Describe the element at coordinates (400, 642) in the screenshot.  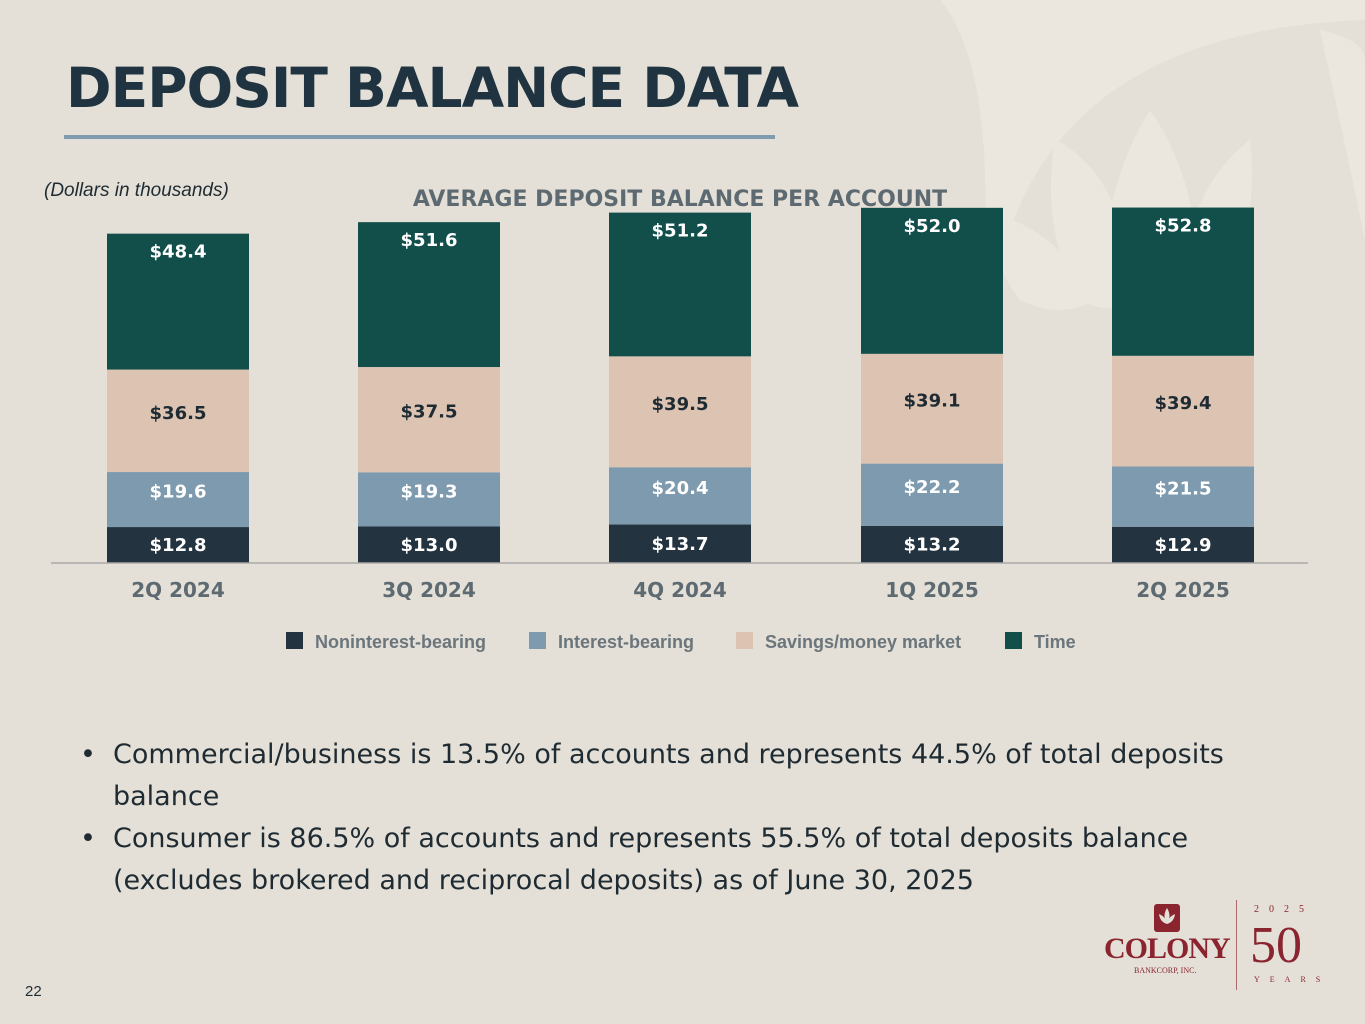
I see `legend-label: Noninterest-bearing` at that location.